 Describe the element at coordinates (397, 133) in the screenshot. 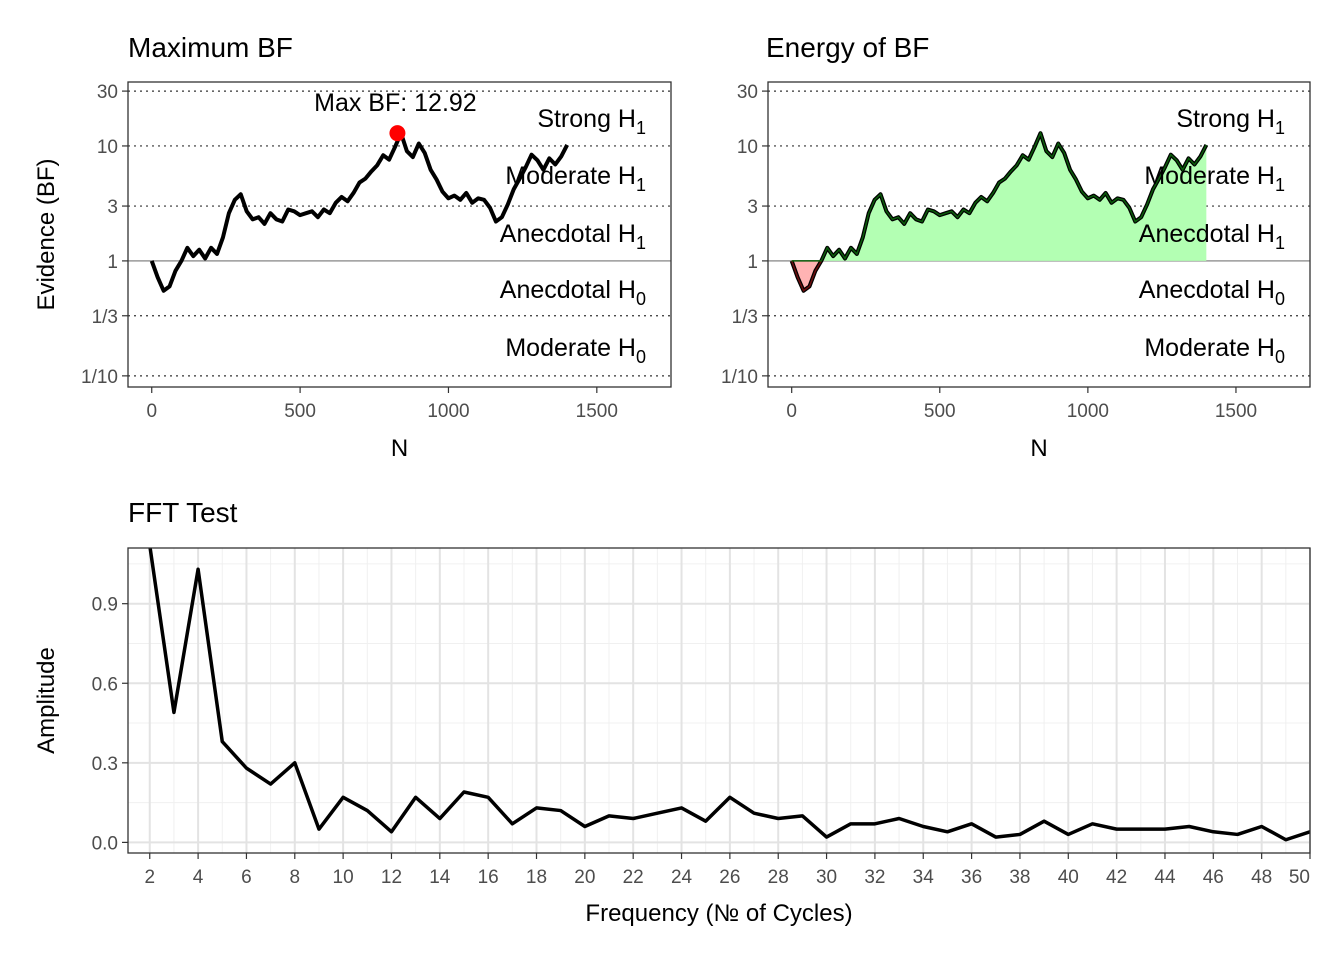

I see `max-bf-point` at that location.